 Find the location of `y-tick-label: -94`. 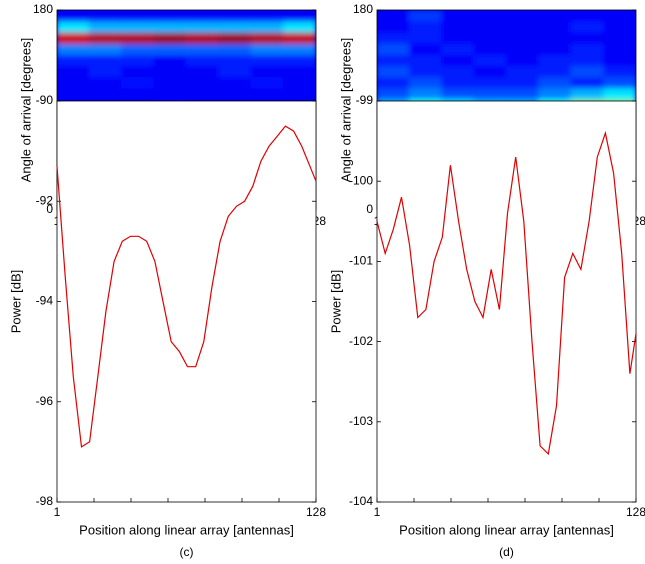

y-tick-label: -94 is located at coordinates (45, 301).